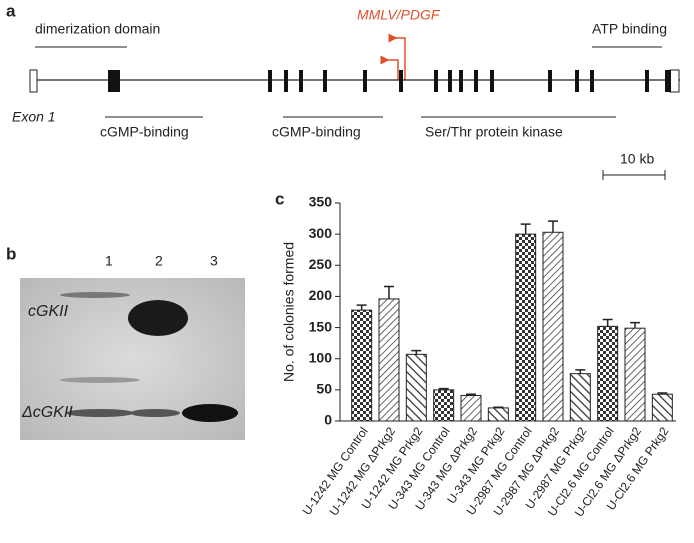 The image size is (694, 543). Describe the element at coordinates (11, 253) in the screenshot. I see `panel-label: b` at that location.